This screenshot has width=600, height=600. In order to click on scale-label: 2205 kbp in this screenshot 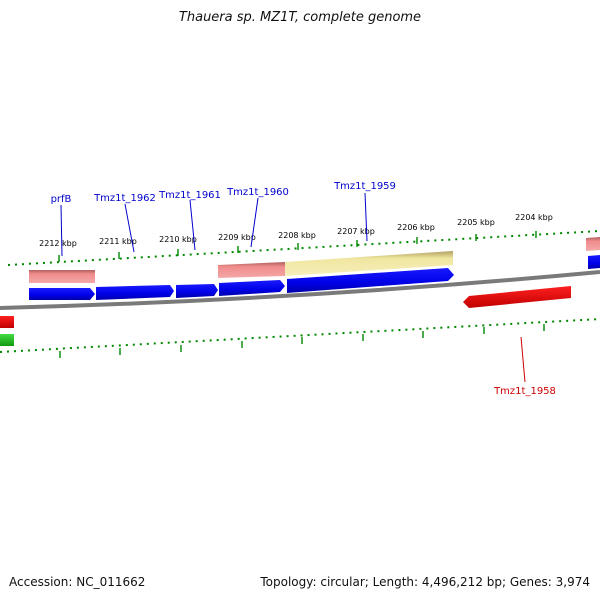, I will do `click(476, 222)`.